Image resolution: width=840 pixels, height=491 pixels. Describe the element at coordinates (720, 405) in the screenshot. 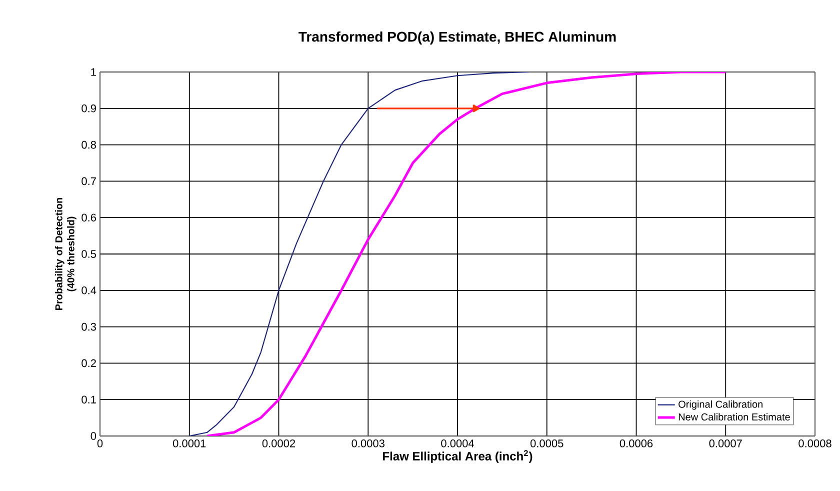

I see `legend-label: Original Calibration` at that location.